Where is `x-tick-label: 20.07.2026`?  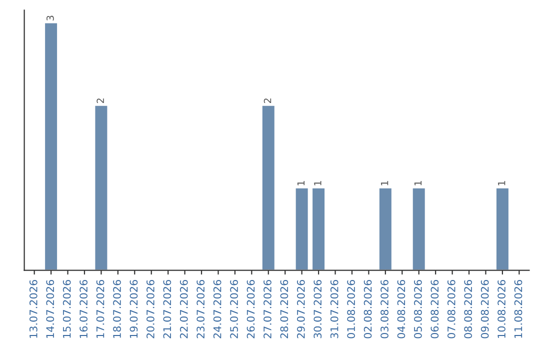 x-tick-label: 20.07.2026 is located at coordinates (150, 309).